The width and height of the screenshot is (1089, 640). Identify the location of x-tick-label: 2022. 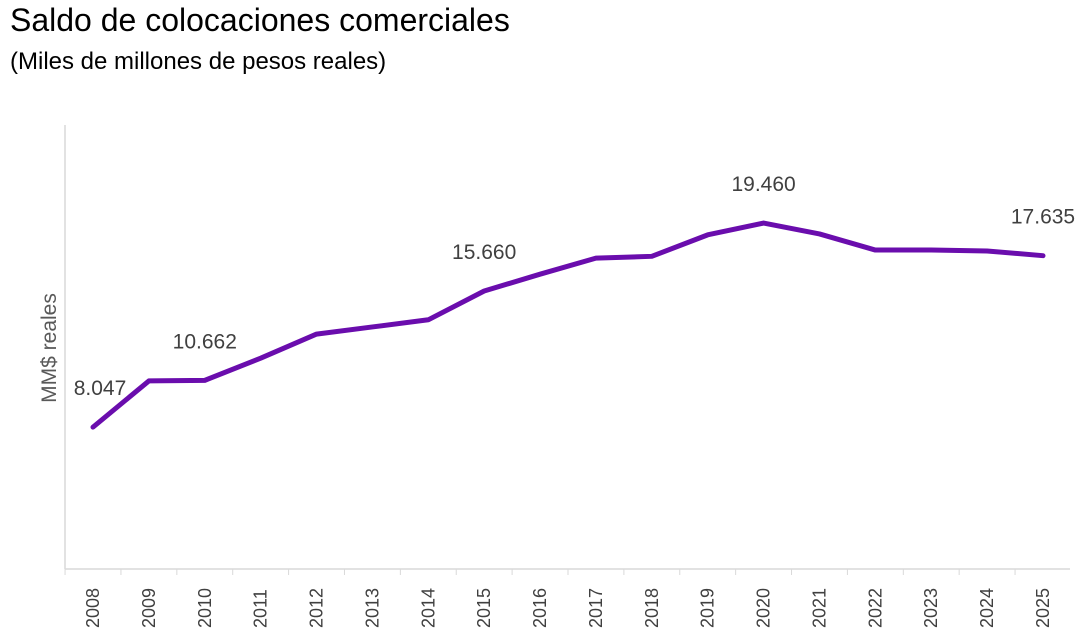
(875, 608).